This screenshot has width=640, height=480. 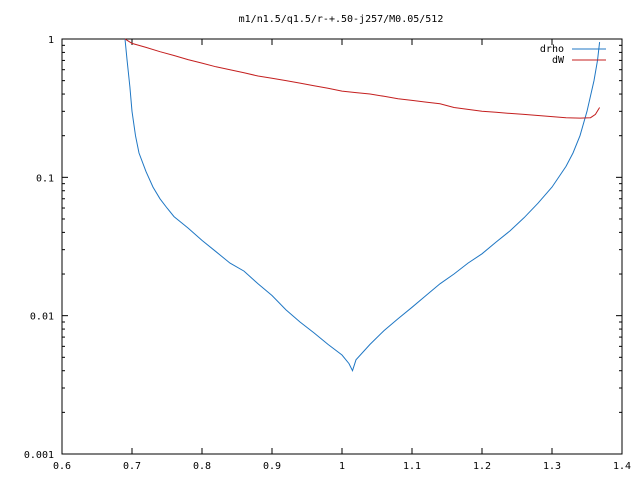 I want to click on y-tick-label: 0.01, so click(x=42, y=317).